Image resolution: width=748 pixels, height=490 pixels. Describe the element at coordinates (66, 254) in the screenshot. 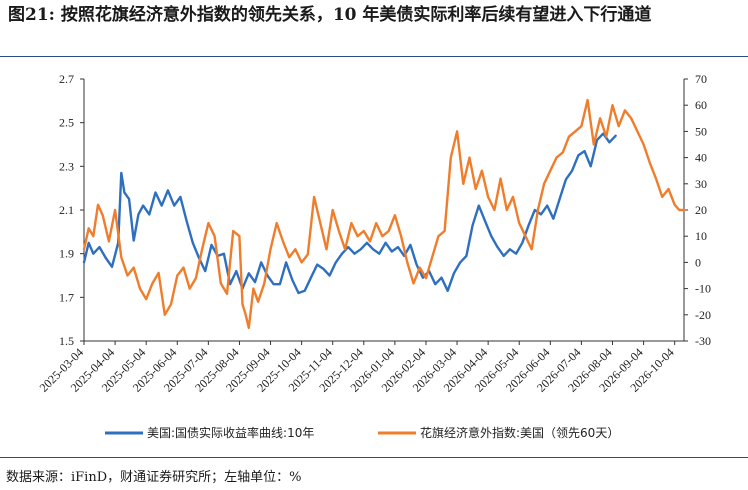

I see `left-tick-label: 1.9` at that location.